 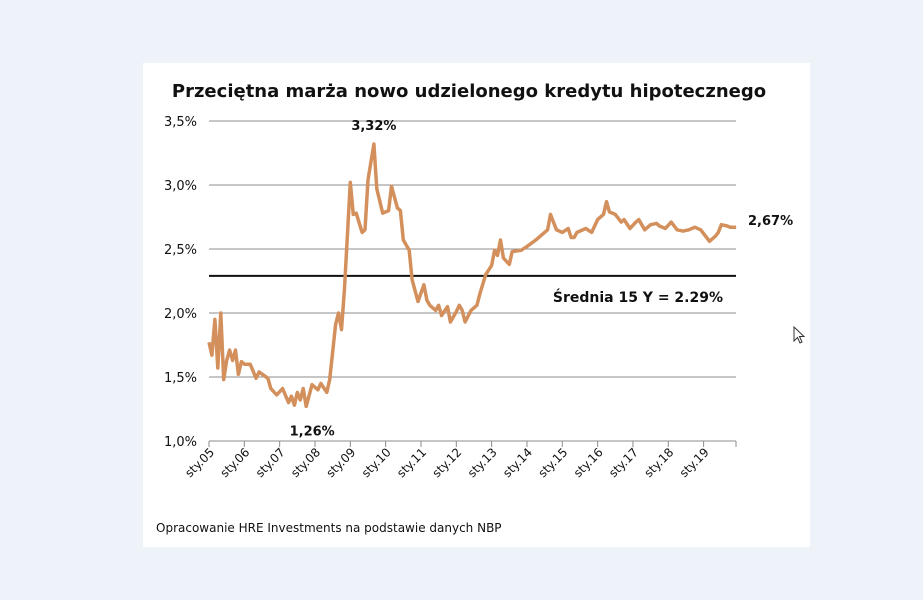 I want to click on average-label: Średnia 15 Y = 2.29%, so click(x=638, y=297).